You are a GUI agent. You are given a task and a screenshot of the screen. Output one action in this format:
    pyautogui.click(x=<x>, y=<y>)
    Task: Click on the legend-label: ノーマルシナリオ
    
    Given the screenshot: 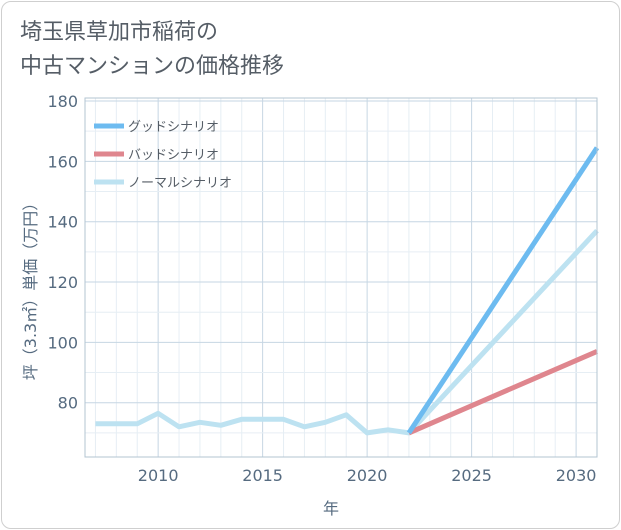 What is the action you would take?
    pyautogui.click(x=180, y=183)
    